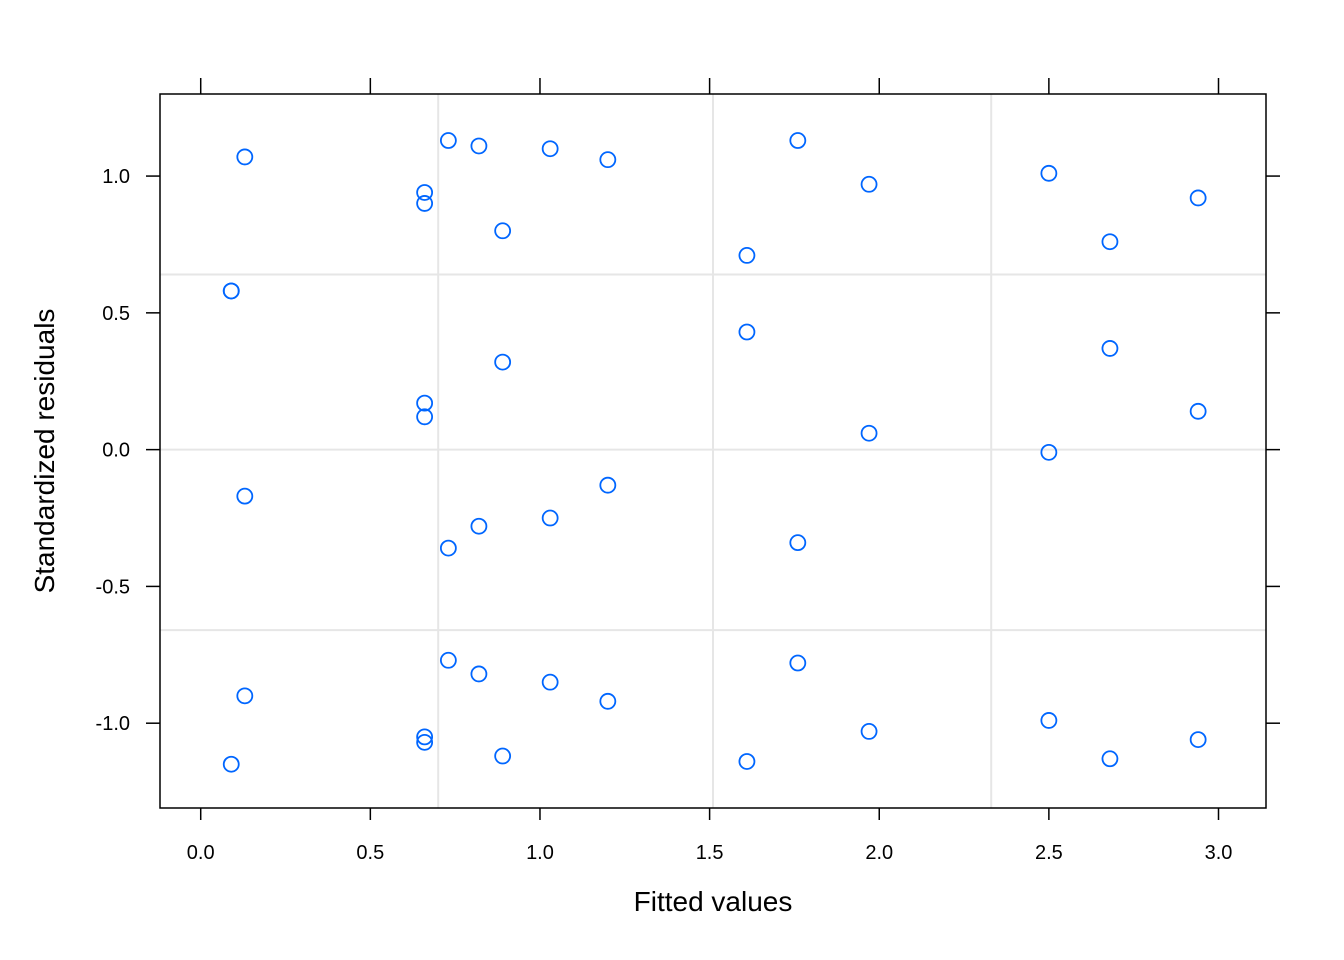  What do you see at coordinates (1049, 853) in the screenshot?
I see `x-tick-label: 2.5` at bounding box center [1049, 853].